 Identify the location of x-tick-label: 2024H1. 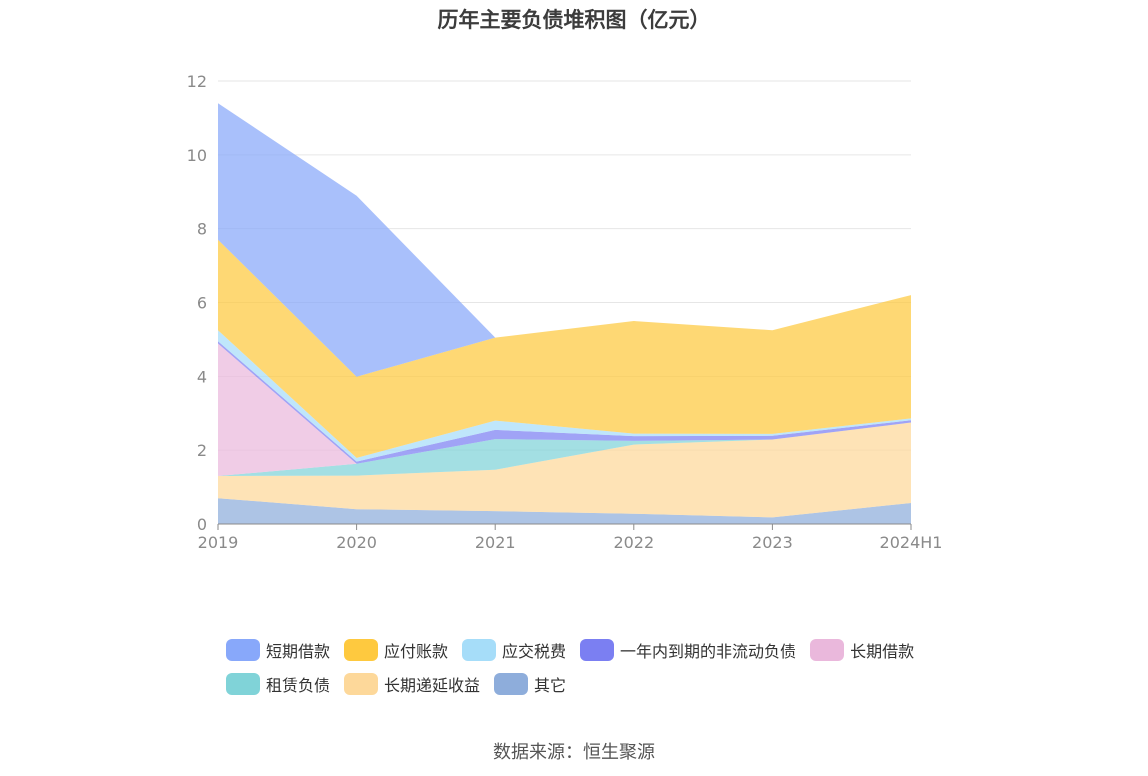
(911, 542).